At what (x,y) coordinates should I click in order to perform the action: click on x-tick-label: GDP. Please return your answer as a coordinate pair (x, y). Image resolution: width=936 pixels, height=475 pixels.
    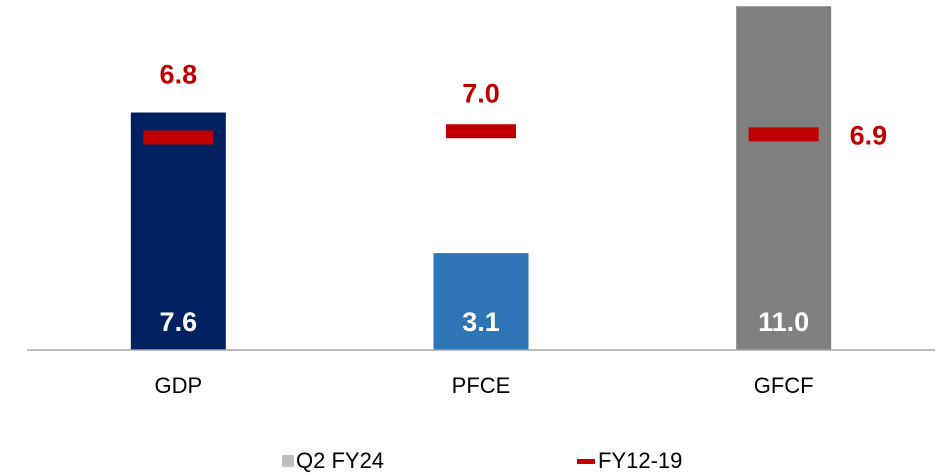
    Looking at the image, I should click on (178, 385).